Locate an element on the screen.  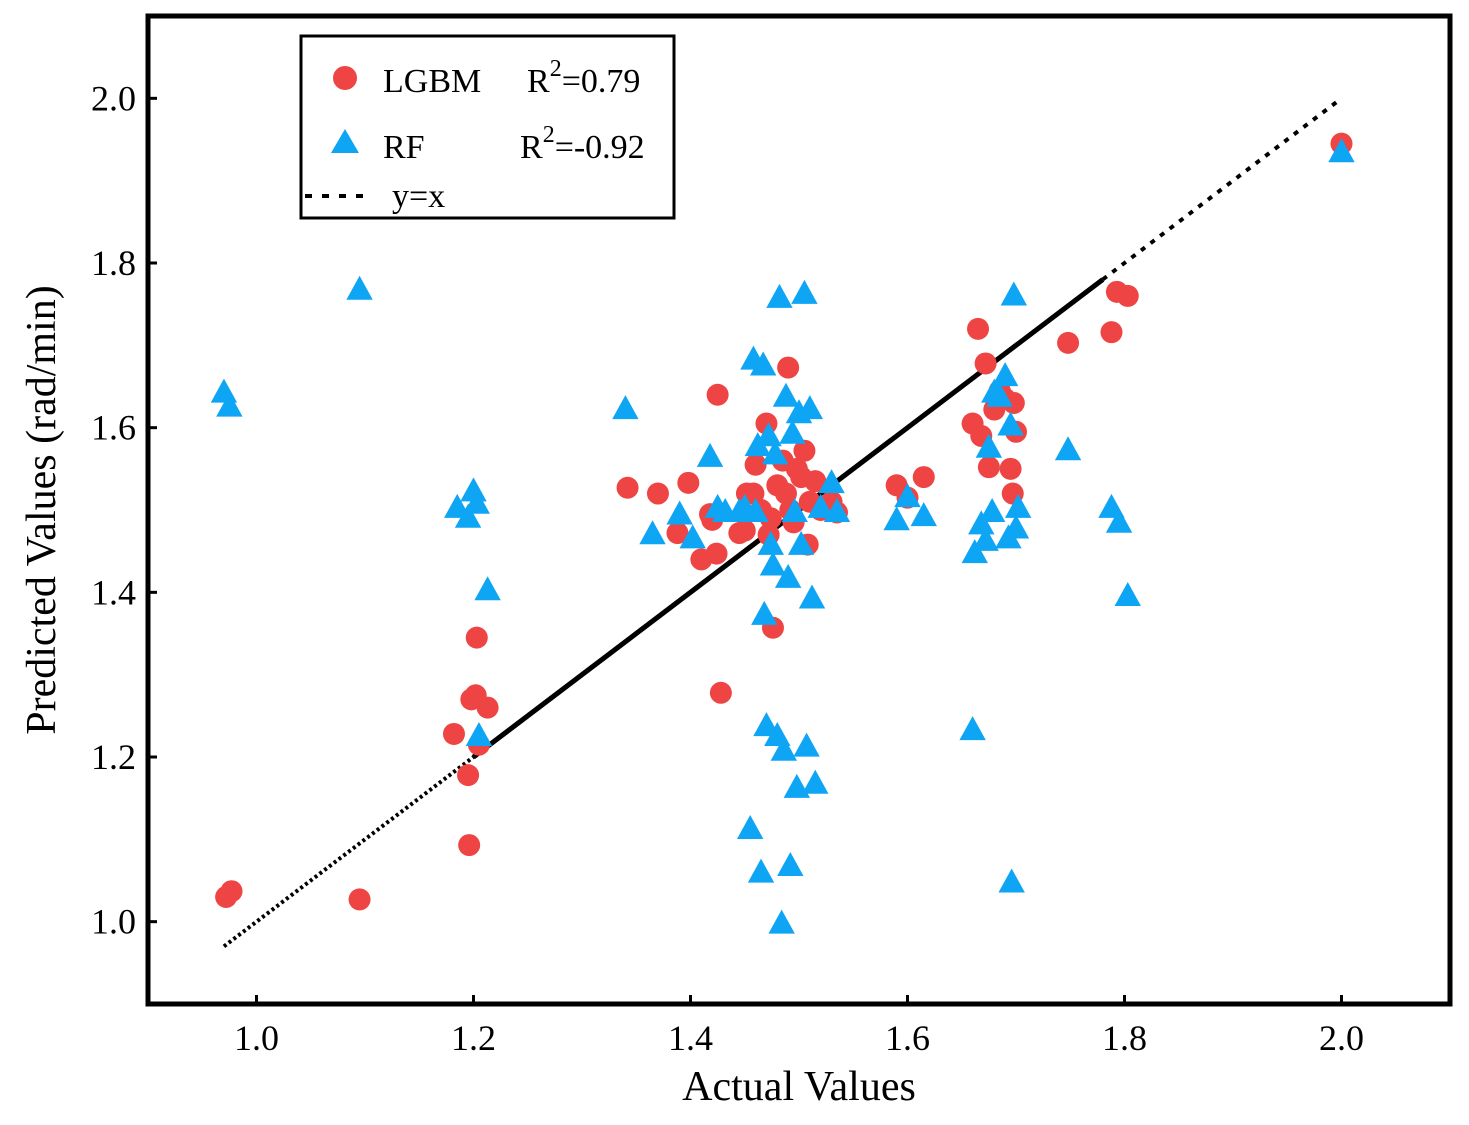
legend: LGBM R2=0.79 RF R2=-0.92 y=x is located at coordinates (487, 127).